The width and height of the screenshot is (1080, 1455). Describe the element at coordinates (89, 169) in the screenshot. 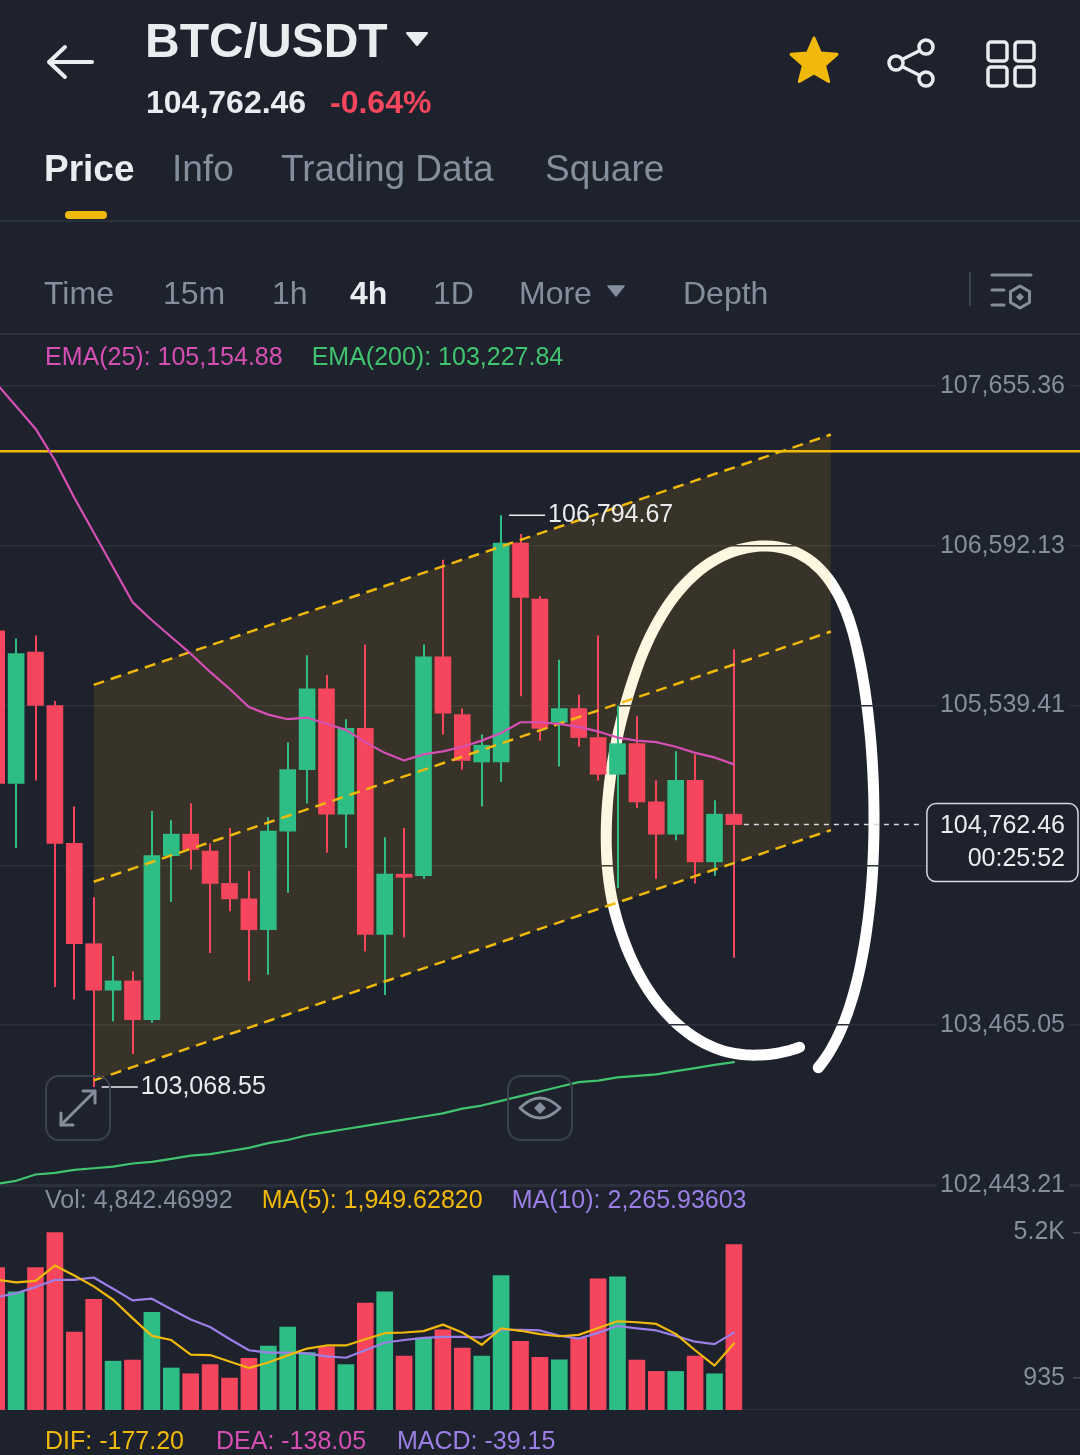

I see `text: Price` at that location.